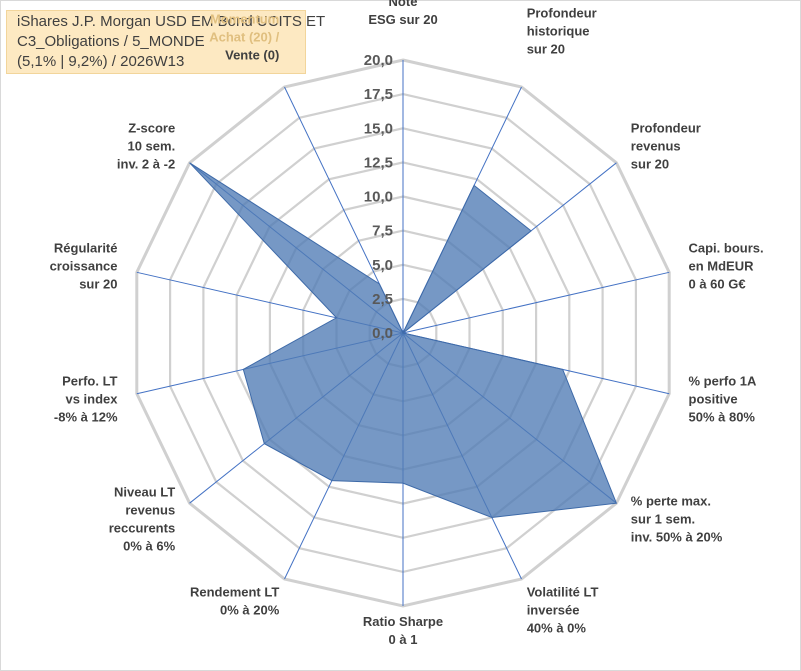  I want to click on tick-label: 5,0, so click(382, 265).